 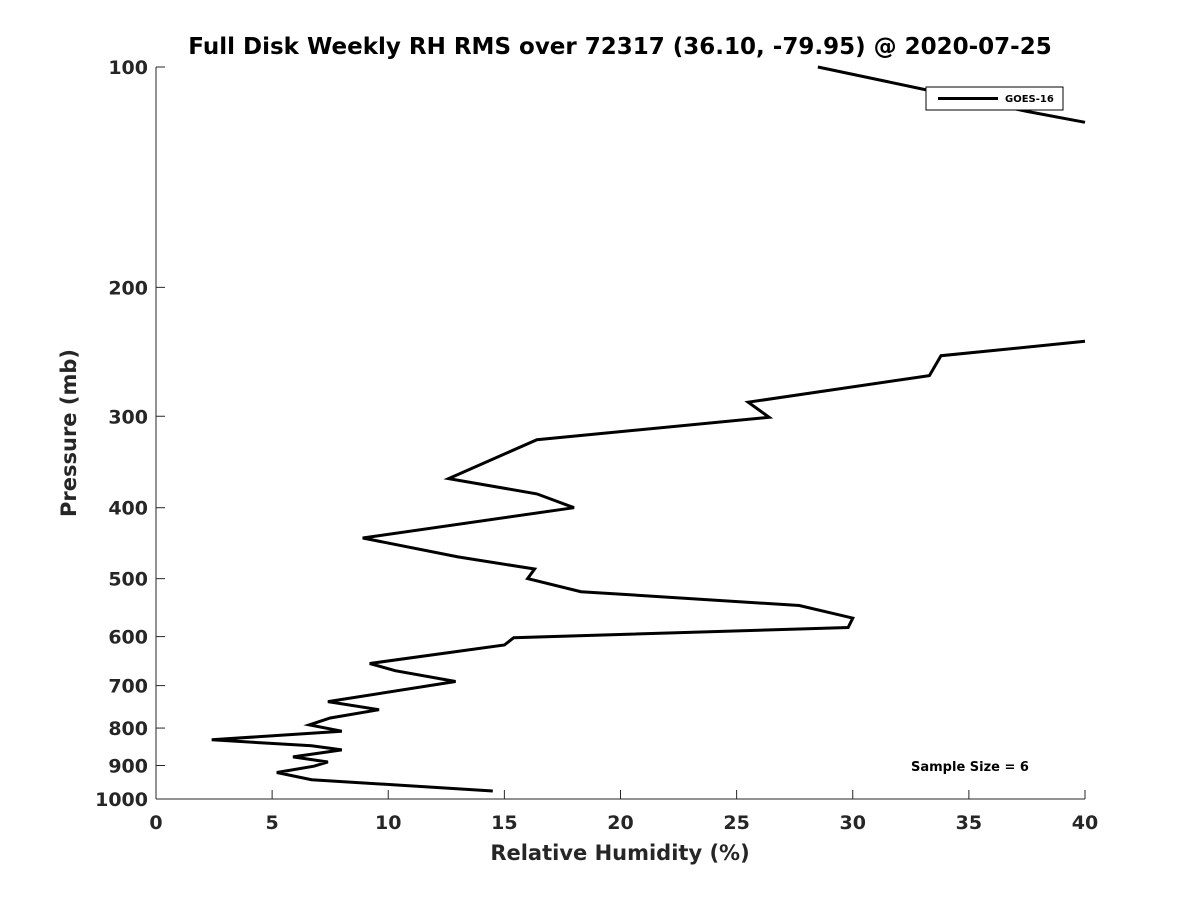 What do you see at coordinates (620, 823) in the screenshot?
I see `x-tick-label: 20` at bounding box center [620, 823].